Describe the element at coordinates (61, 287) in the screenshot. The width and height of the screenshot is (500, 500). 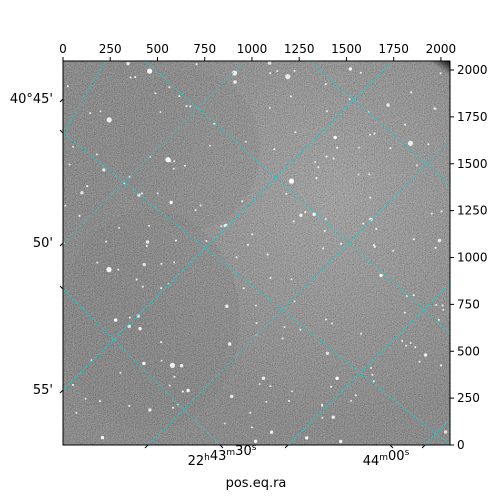
I see `dec-tick-mark` at that location.